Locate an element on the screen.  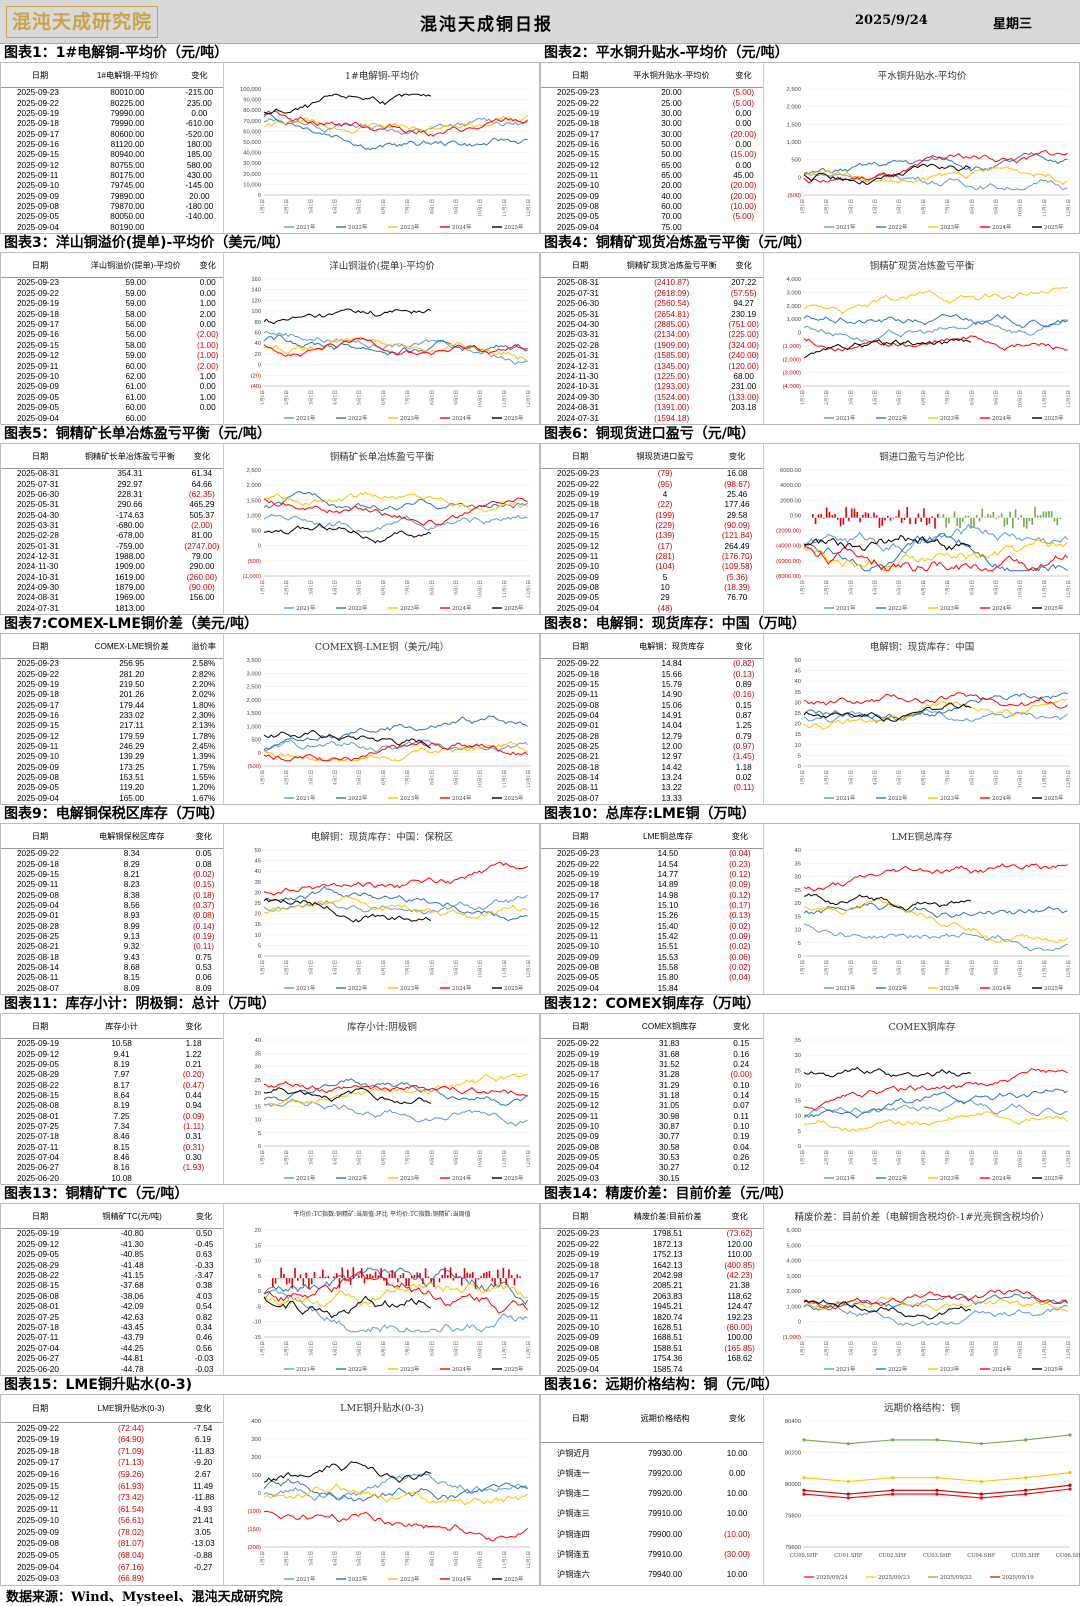
value-cell: 61.00 is located at coordinates (135, 397).